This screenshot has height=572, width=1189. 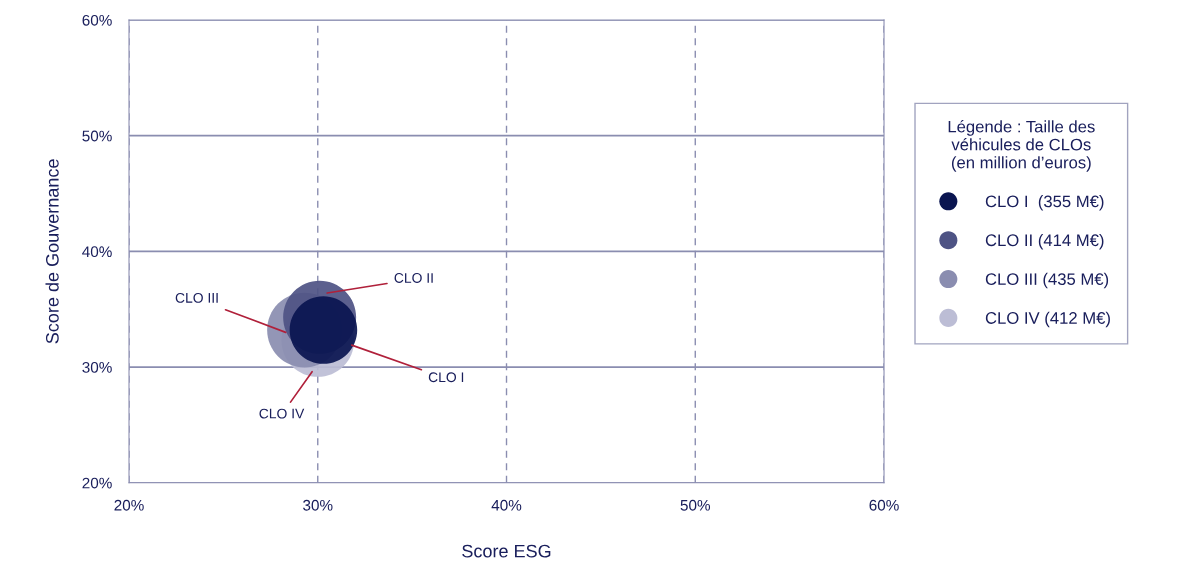 What do you see at coordinates (506, 551) in the screenshot?
I see `x-axis-title: Score ESG` at bounding box center [506, 551].